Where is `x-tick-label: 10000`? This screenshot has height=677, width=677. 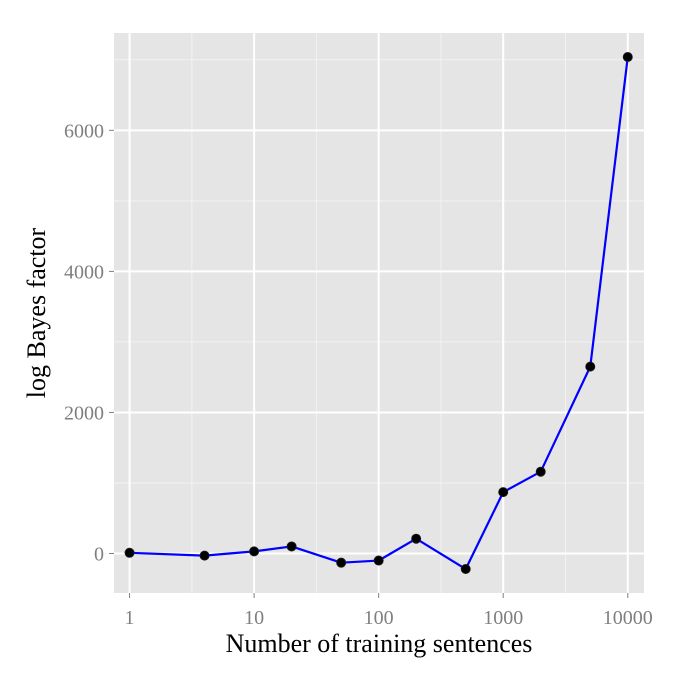
x-tick-label: 10000 is located at coordinates (628, 618).